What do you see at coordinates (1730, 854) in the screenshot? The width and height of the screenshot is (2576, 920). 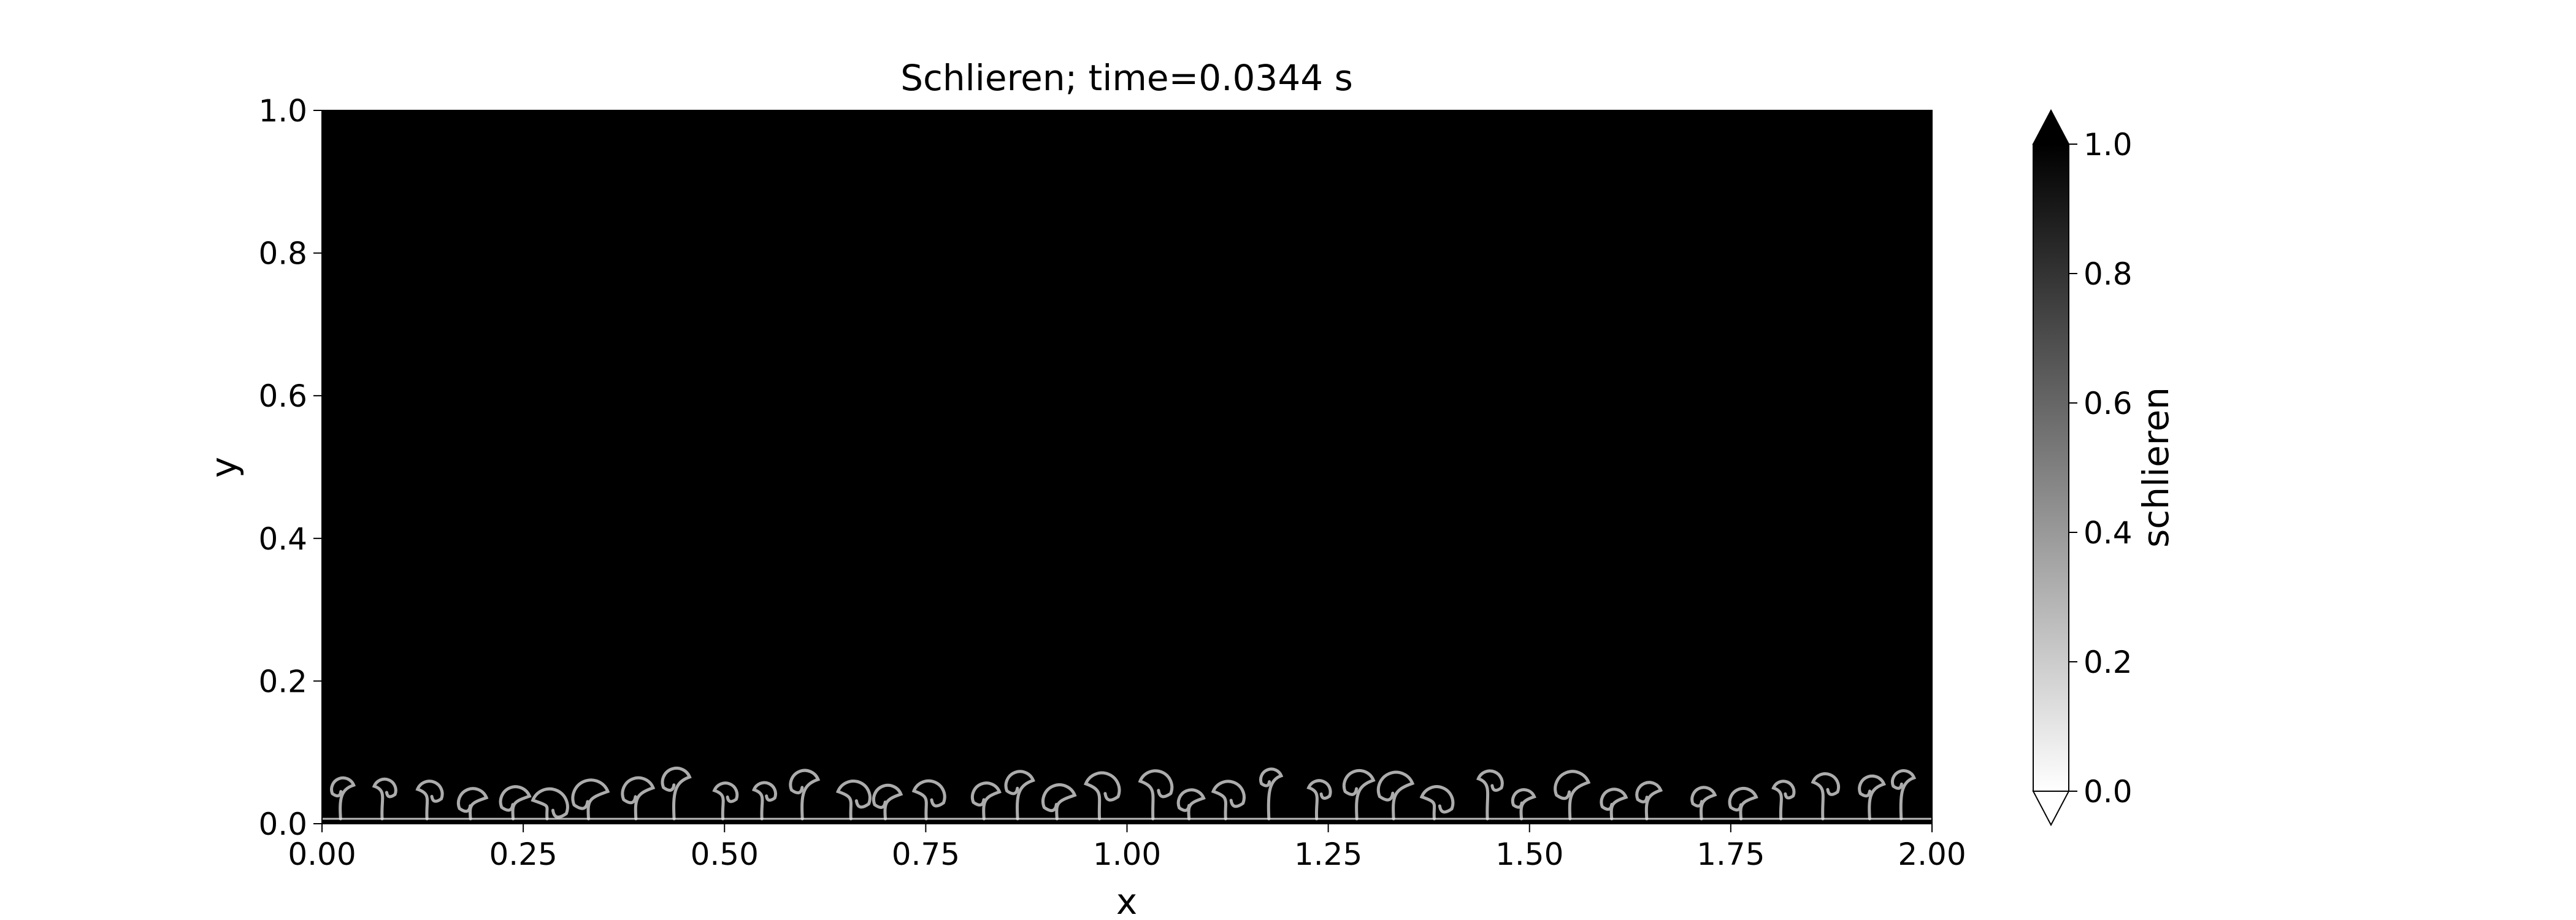 I see `x-tick-label: 1.75` at bounding box center [1730, 854].